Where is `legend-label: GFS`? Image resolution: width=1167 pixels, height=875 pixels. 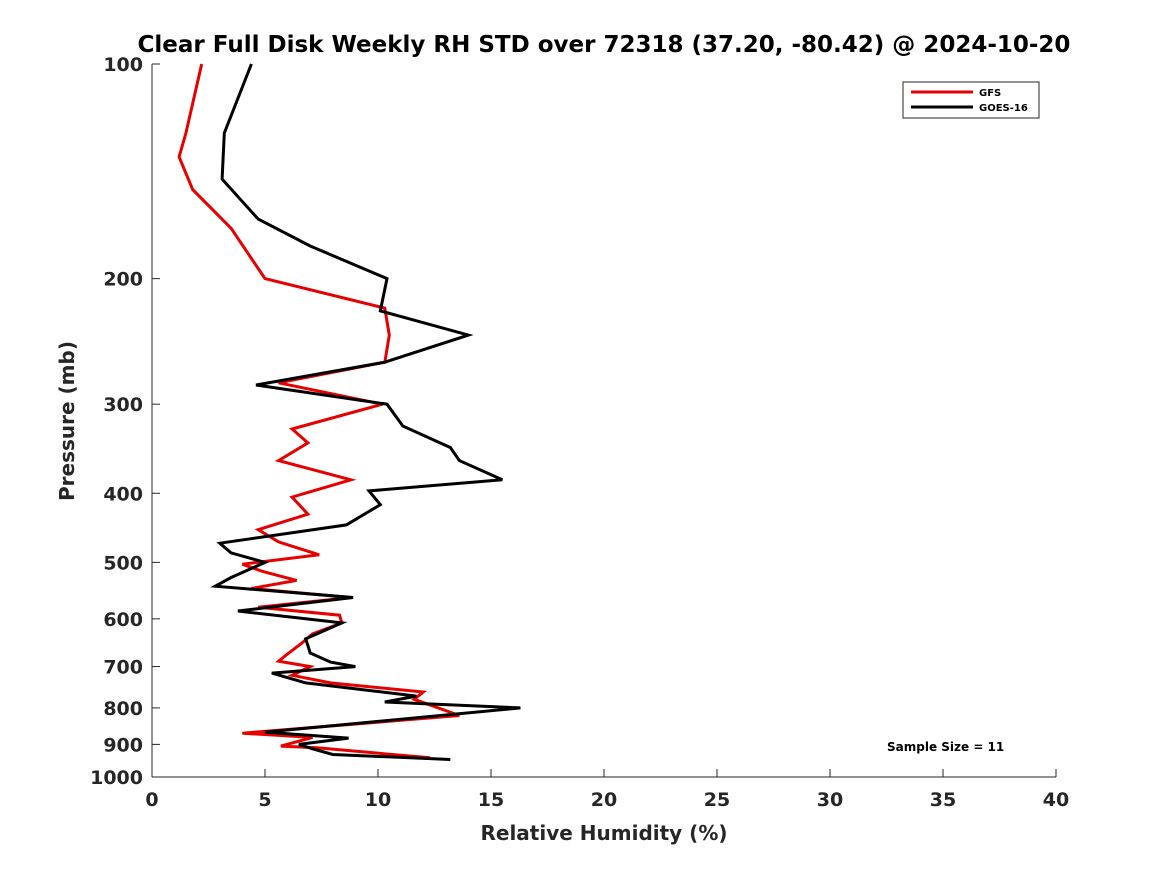 legend-label: GFS is located at coordinates (990, 93).